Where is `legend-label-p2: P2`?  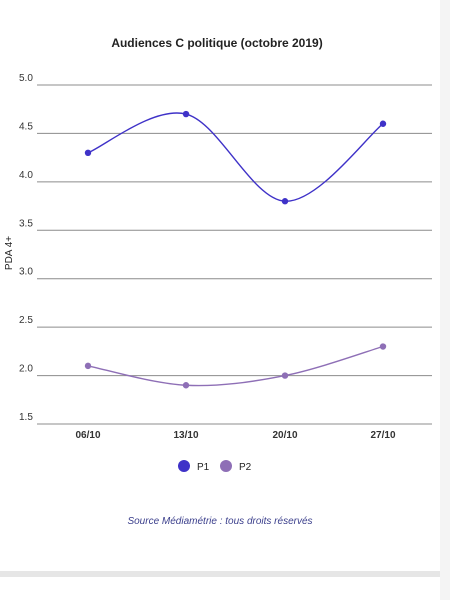 legend-label-p2: P2 is located at coordinates (245, 467).